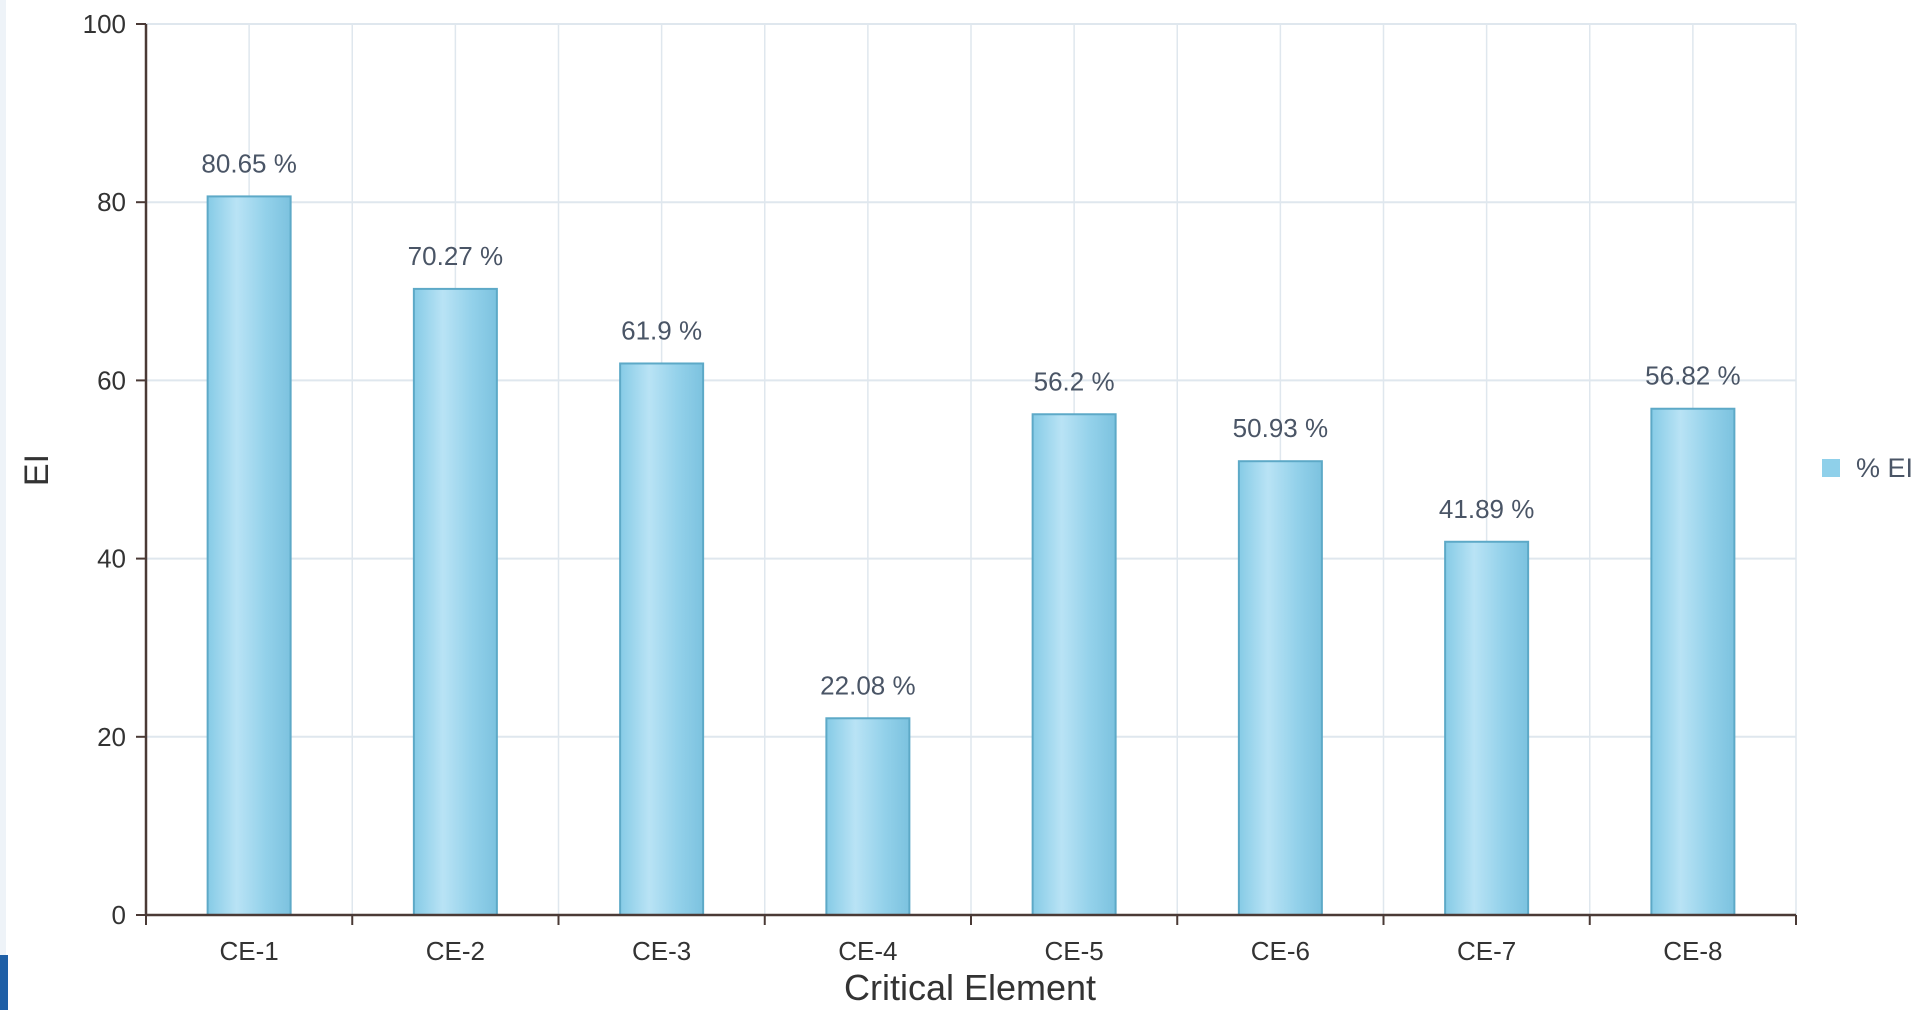 The width and height of the screenshot is (1927, 1010). What do you see at coordinates (248, 163) in the screenshot?
I see `data-label-ce-1: 80.65 %` at bounding box center [248, 163].